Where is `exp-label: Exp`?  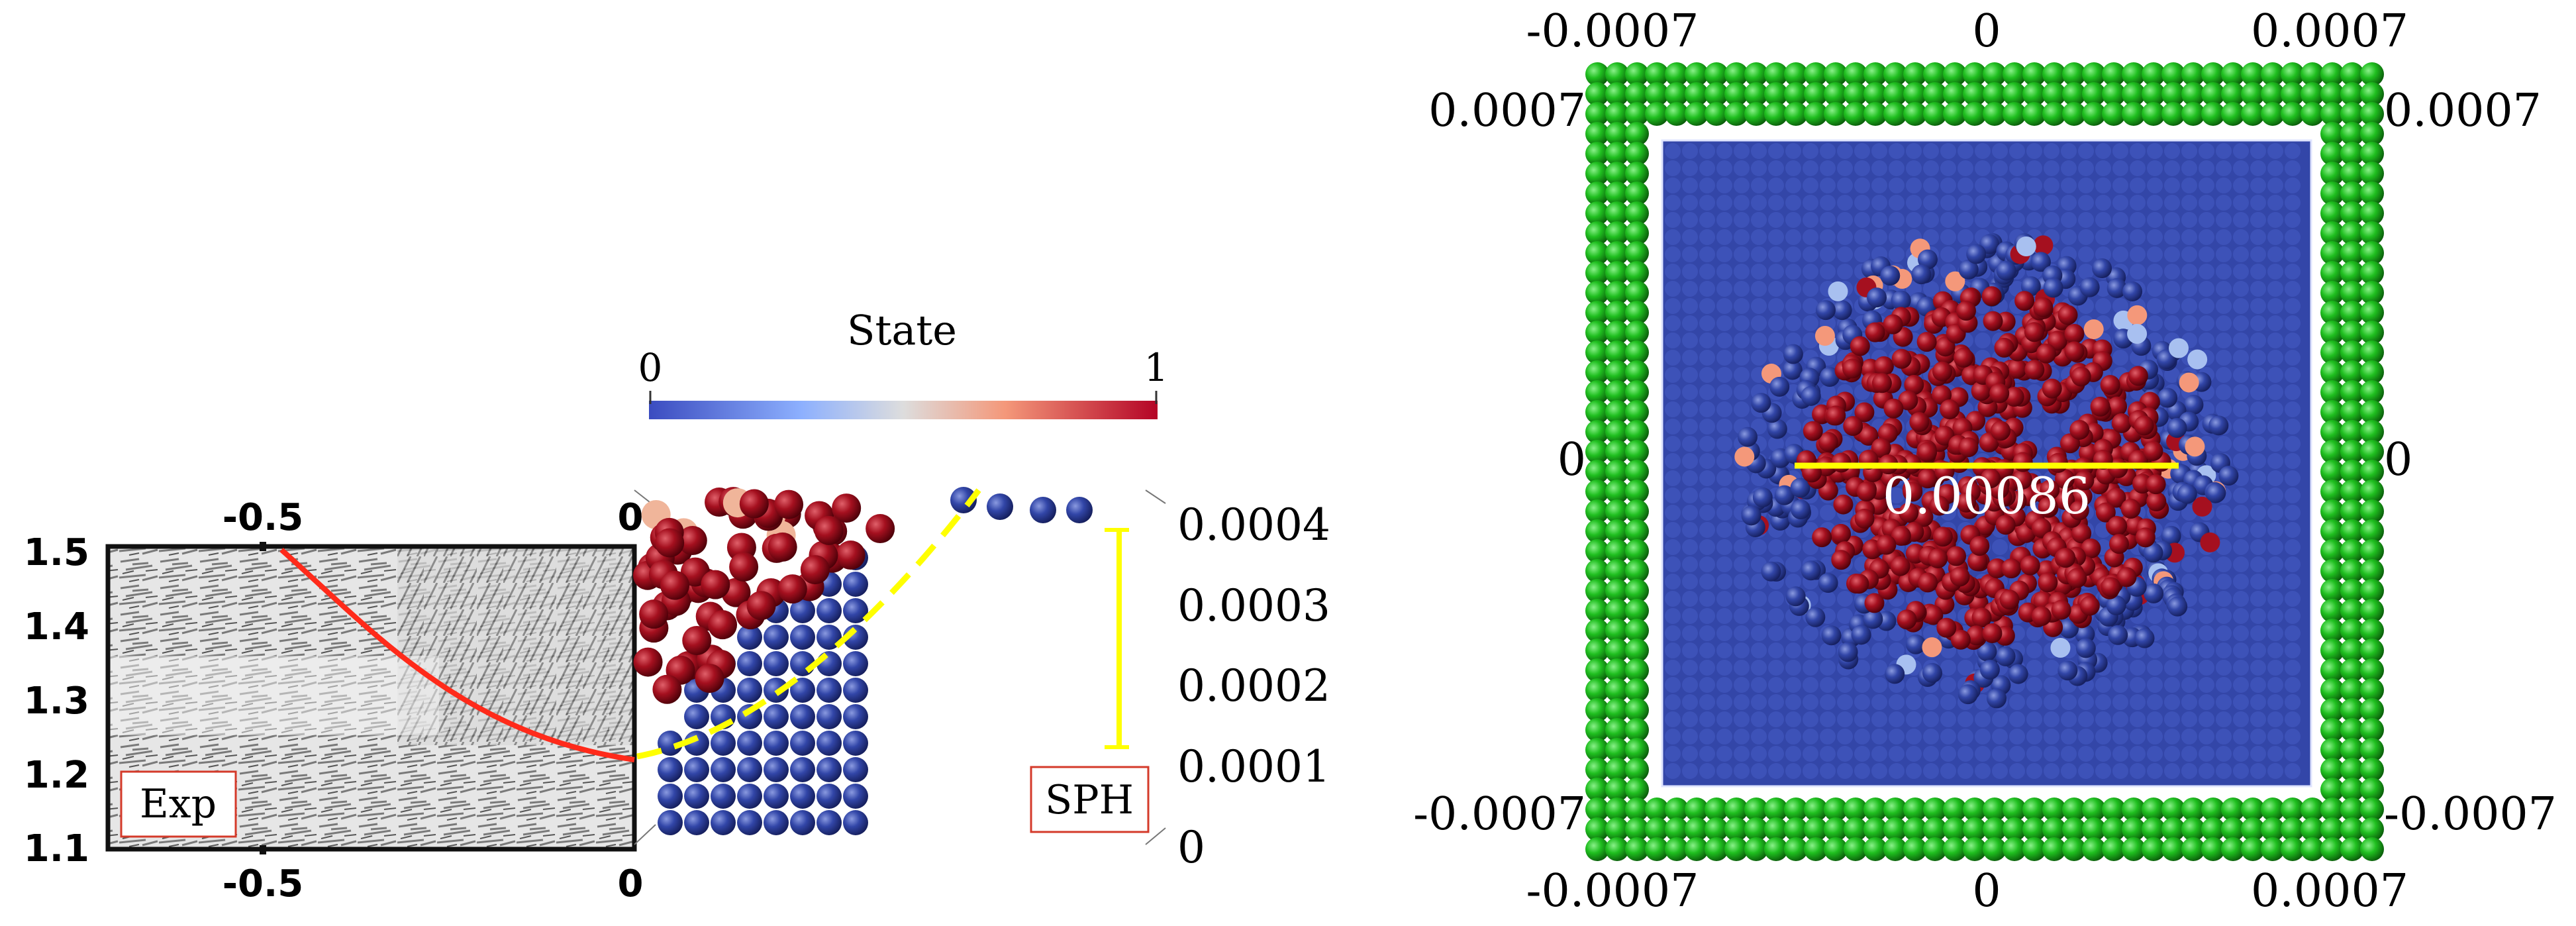
exp-label: Exp is located at coordinates (178, 804).